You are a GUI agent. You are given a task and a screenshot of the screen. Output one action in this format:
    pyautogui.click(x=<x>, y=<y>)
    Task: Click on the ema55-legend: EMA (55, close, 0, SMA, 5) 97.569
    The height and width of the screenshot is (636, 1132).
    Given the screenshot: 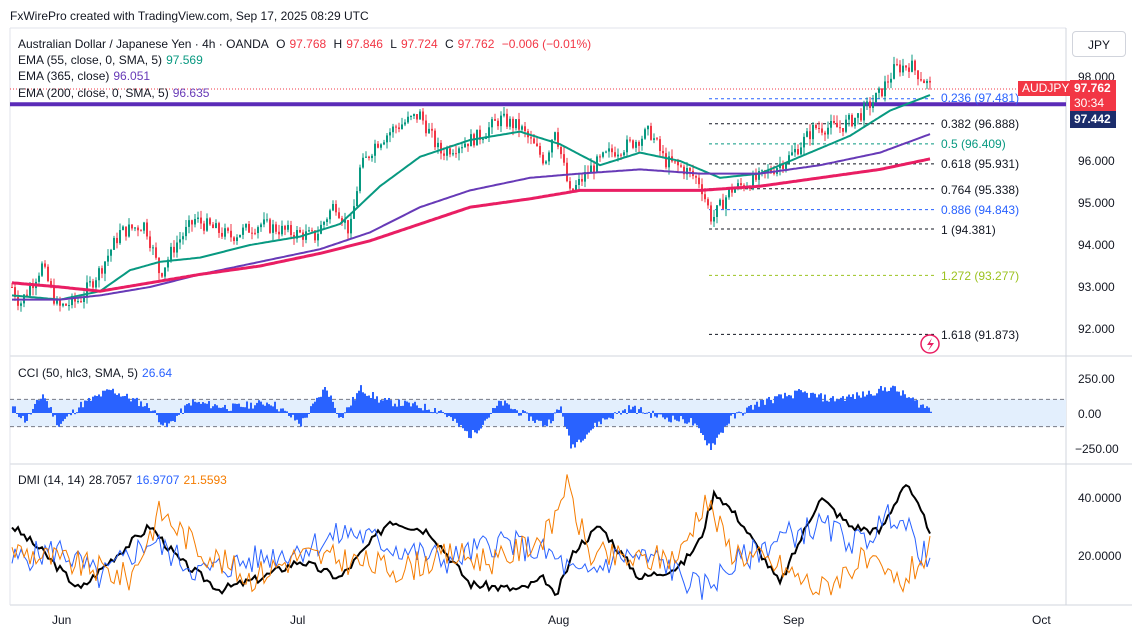 What is the action you would take?
    pyautogui.click(x=110, y=60)
    